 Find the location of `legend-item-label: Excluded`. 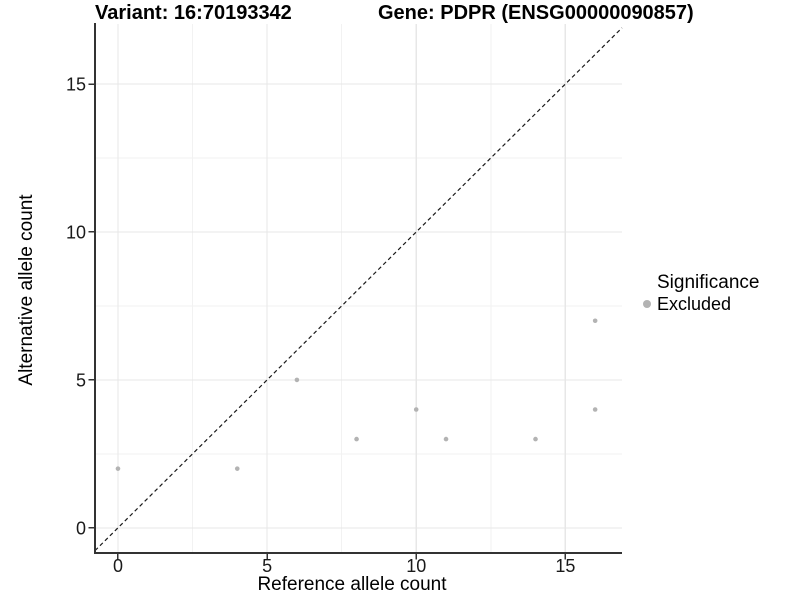

legend-item-label: Excluded is located at coordinates (694, 304).